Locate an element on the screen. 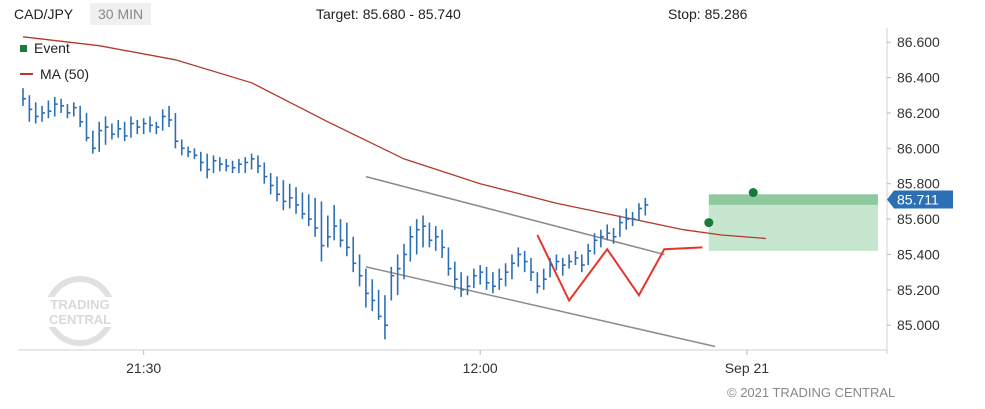 The height and width of the screenshot is (409, 985). y-tick-label: 86.000 is located at coordinates (918, 148).